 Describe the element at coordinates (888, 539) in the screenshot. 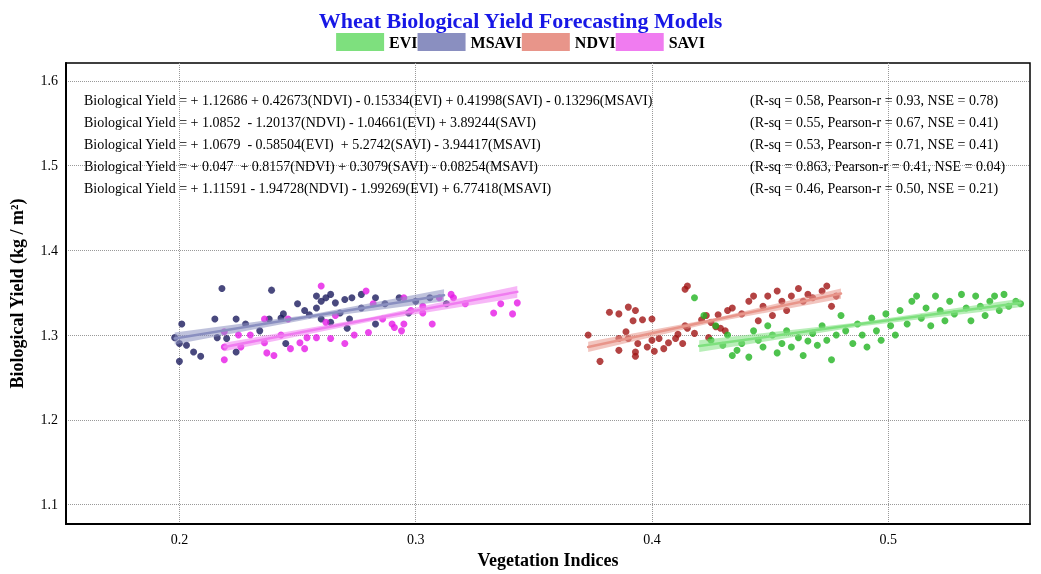

I see `x-tick-label: 0.5` at that location.